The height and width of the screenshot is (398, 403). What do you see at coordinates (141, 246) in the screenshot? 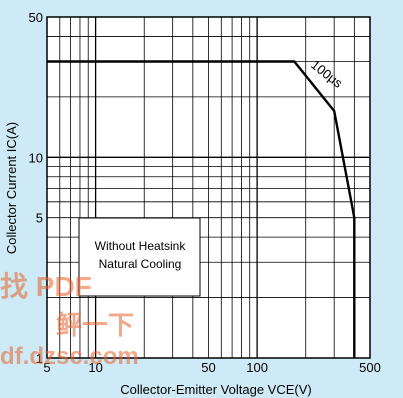
I see `note-line-1: Without Heatsink` at bounding box center [141, 246].